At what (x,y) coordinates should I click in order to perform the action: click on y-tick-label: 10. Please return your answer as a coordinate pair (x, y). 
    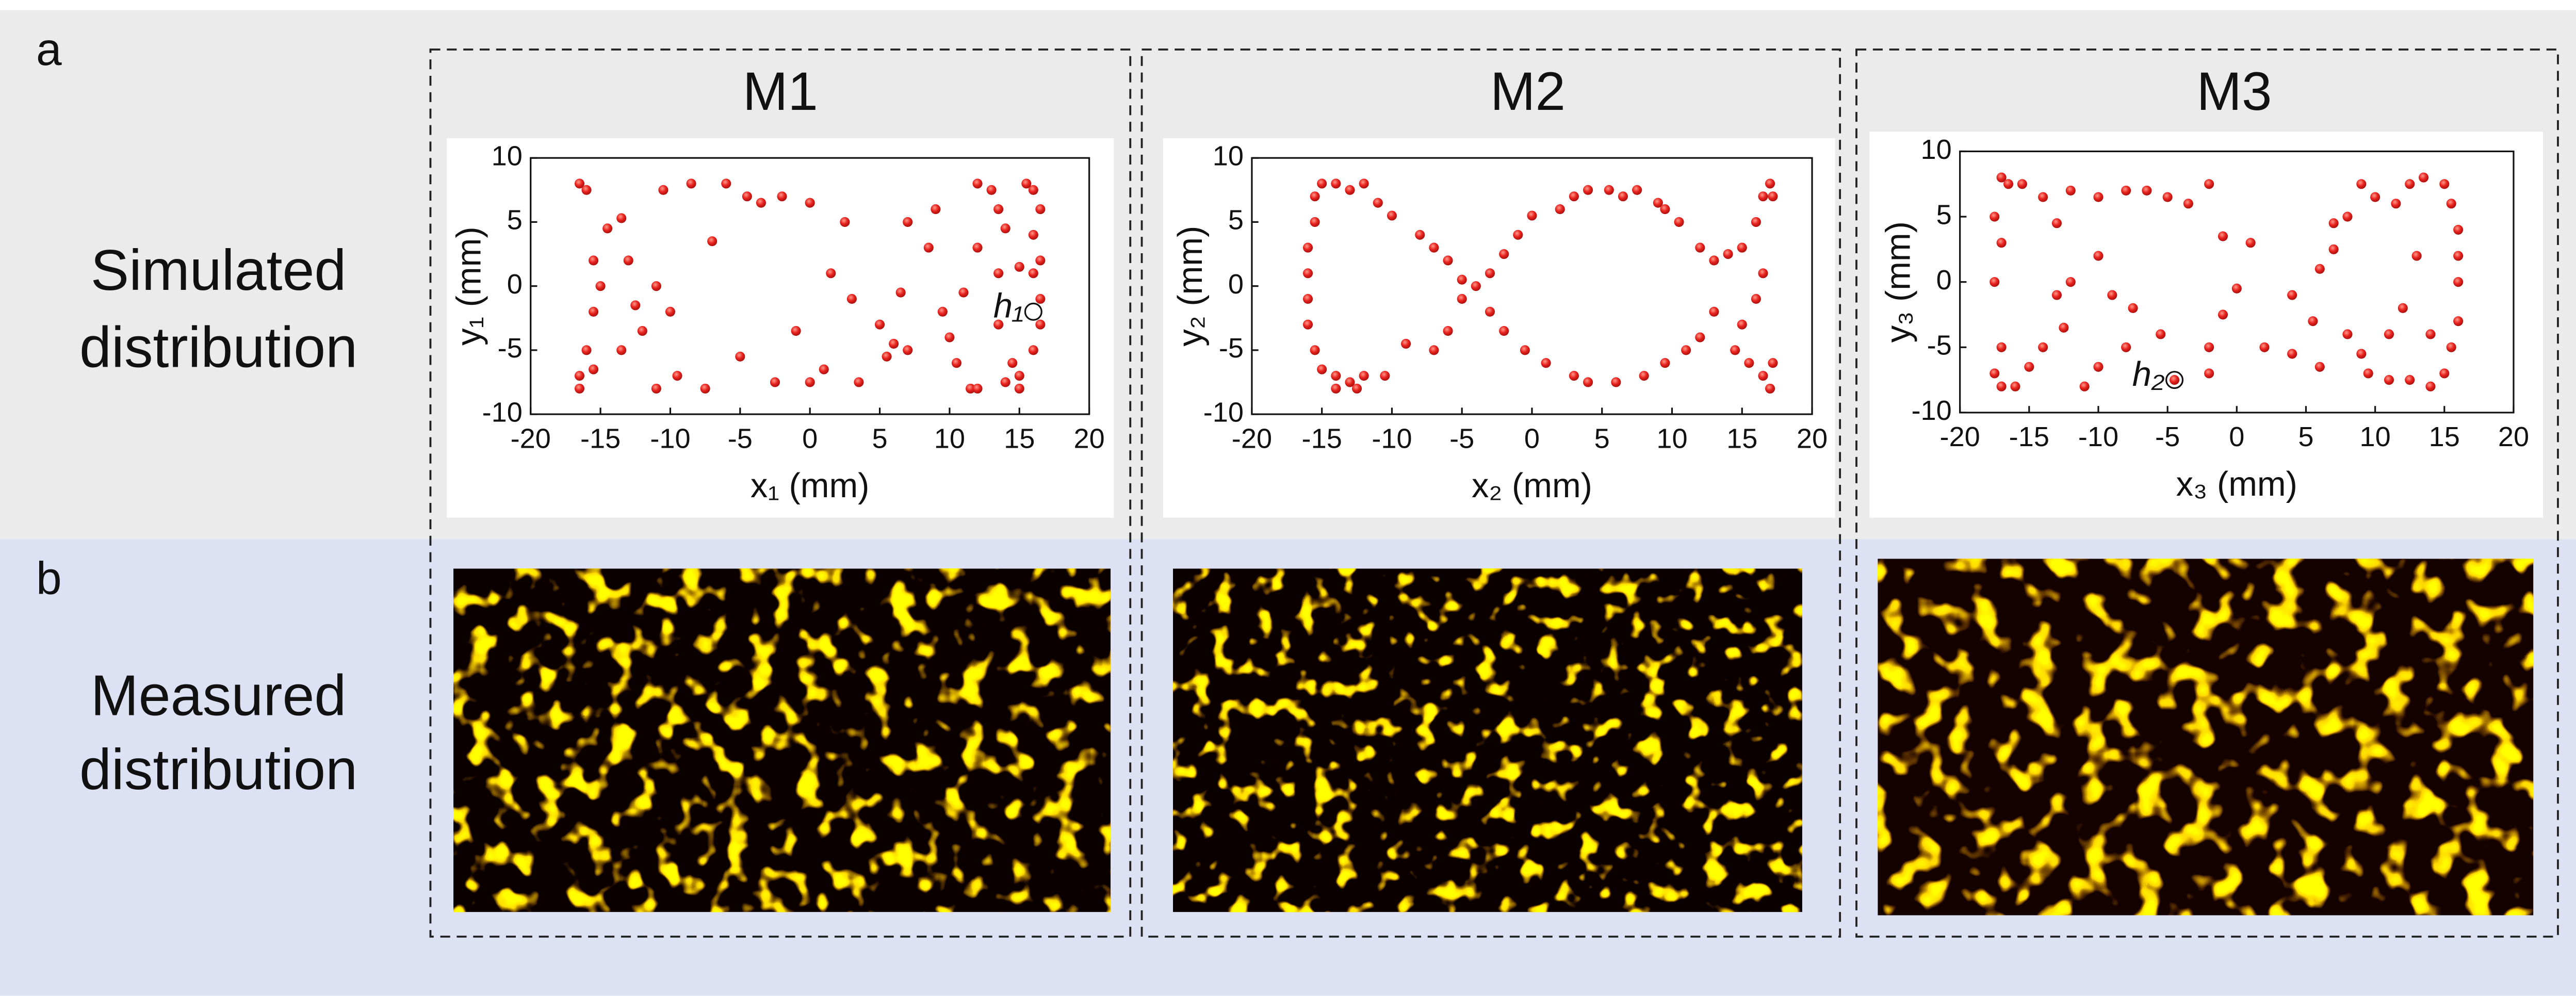
    Looking at the image, I should click on (1937, 149).